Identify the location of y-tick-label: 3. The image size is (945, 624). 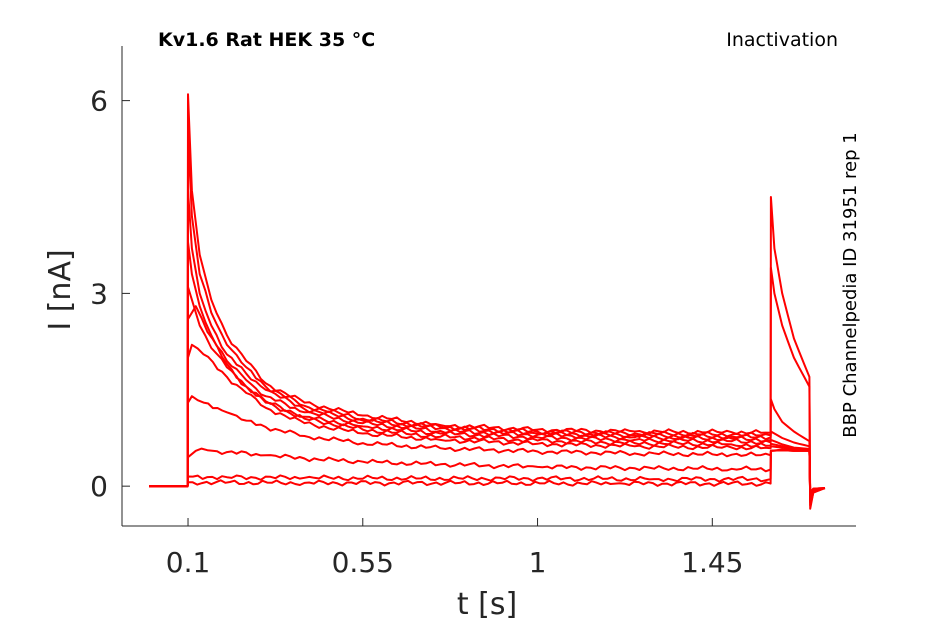
(99, 293).